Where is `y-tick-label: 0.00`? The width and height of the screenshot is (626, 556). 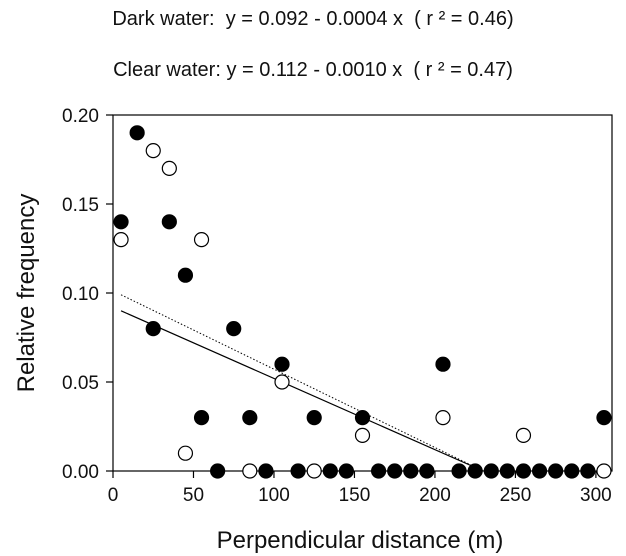
y-tick-label: 0.00 is located at coordinates (80, 472).